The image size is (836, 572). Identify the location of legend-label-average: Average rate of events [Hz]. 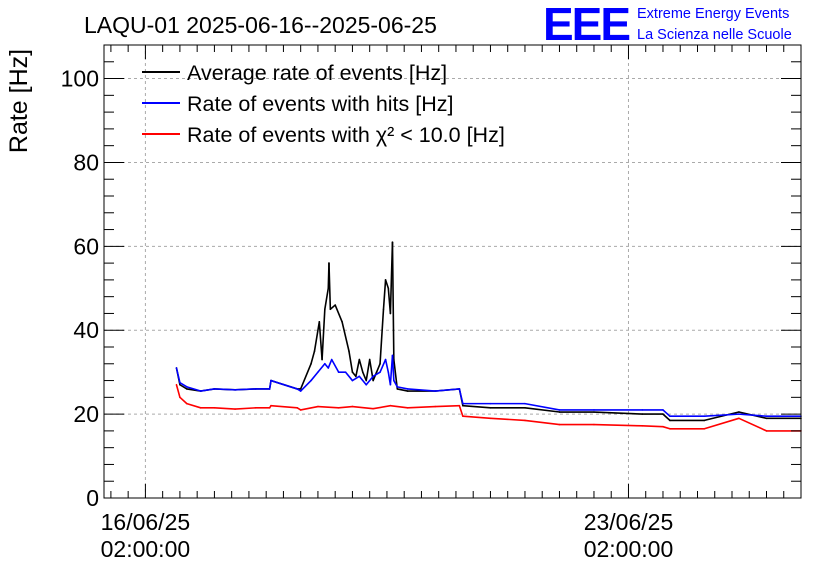
(317, 73).